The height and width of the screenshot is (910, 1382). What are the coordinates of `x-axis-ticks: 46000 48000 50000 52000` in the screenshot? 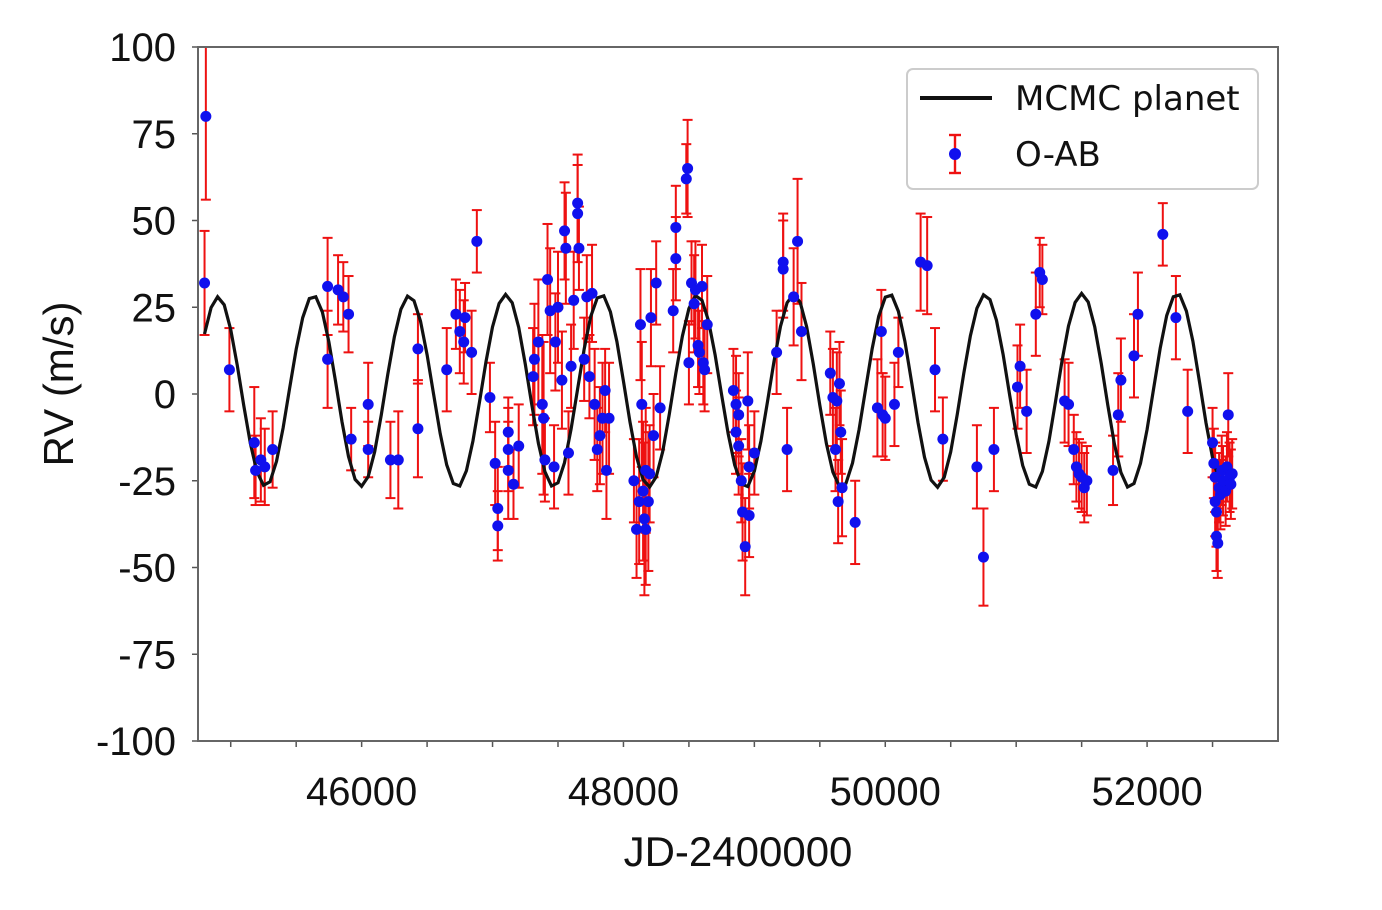 It's located at (721, 777).